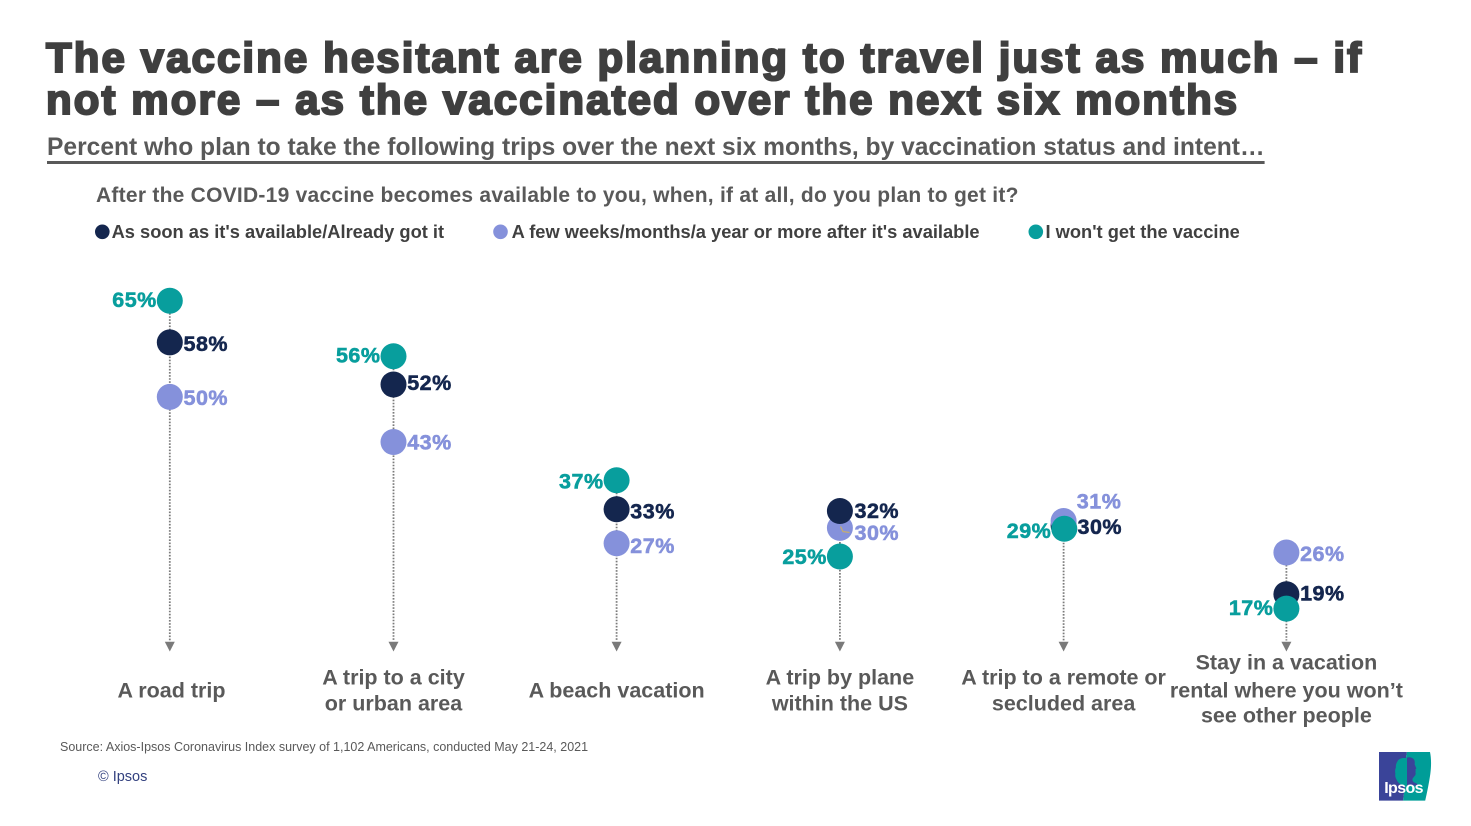  What do you see at coordinates (1286, 691) in the screenshot?
I see `svg-text: rental where you won’t` at bounding box center [1286, 691].